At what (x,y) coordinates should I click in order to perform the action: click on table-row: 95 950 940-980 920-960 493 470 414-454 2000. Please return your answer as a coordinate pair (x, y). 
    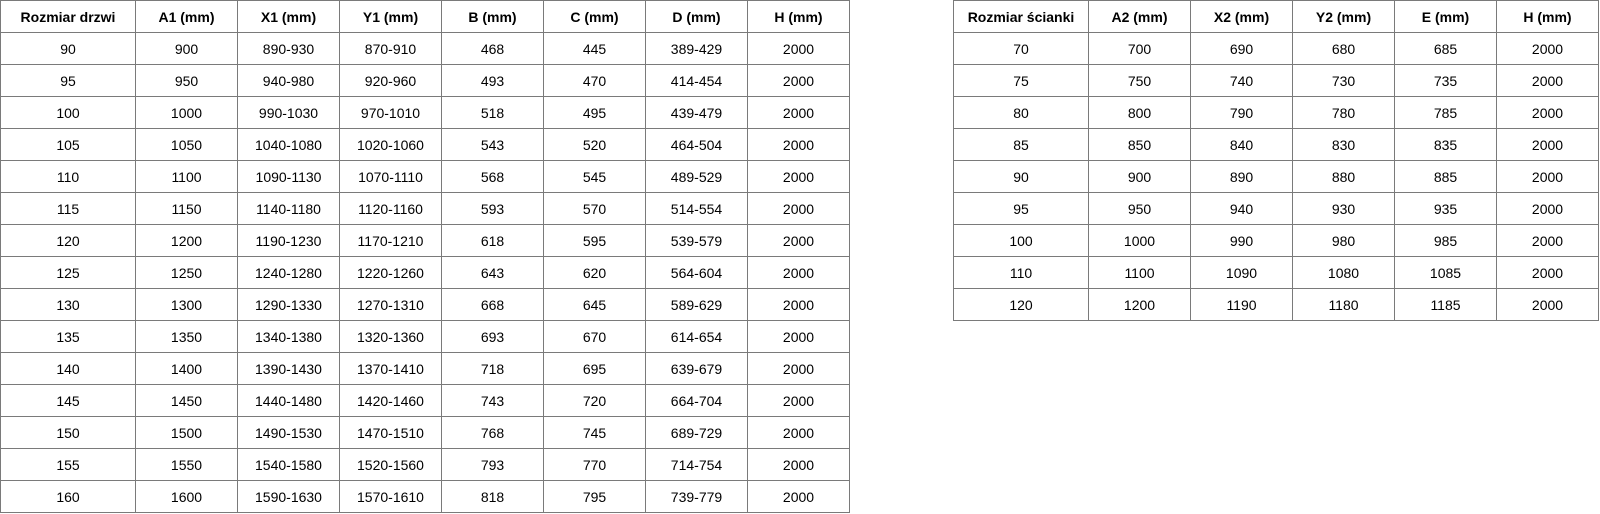
    Looking at the image, I should click on (425, 80).